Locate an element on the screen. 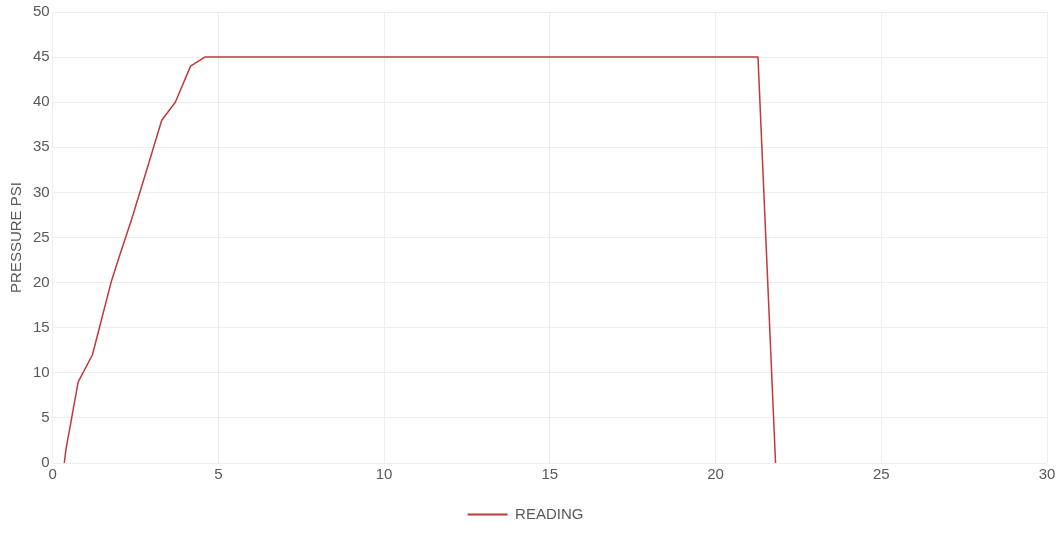  x-tick-label: 20 is located at coordinates (715, 474).